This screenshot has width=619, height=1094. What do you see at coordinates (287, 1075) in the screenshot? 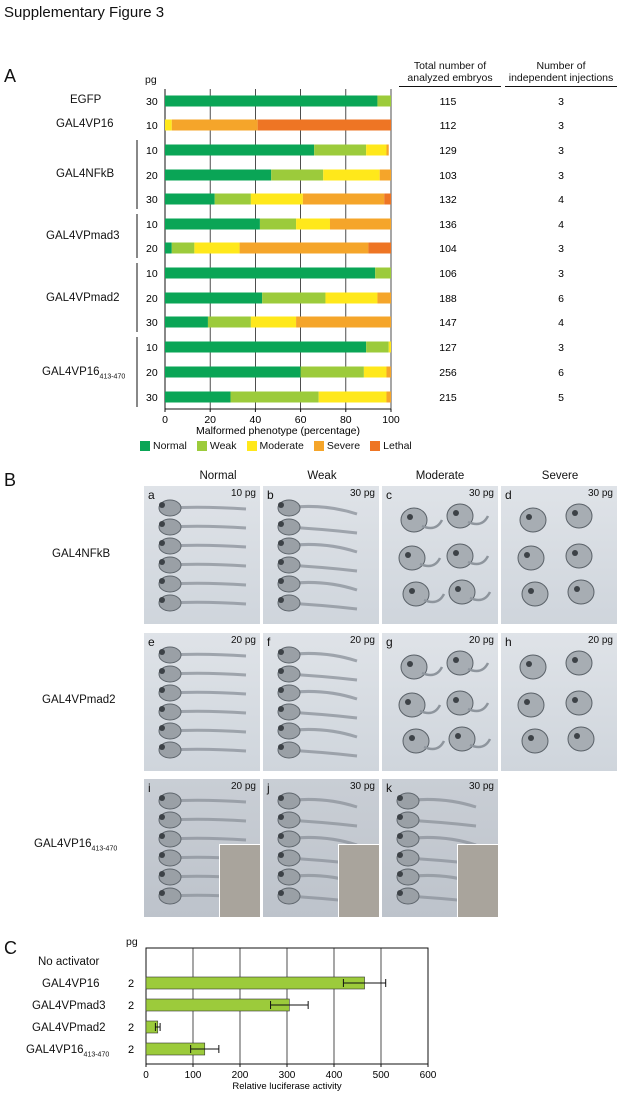
I see `x-tick-label: 300` at bounding box center [287, 1075].